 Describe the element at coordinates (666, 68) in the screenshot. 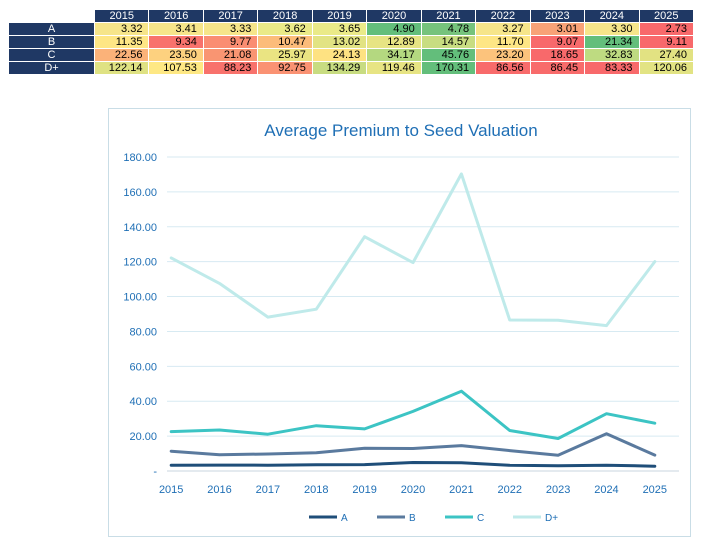

I see `table-cell: 120.06` at that location.